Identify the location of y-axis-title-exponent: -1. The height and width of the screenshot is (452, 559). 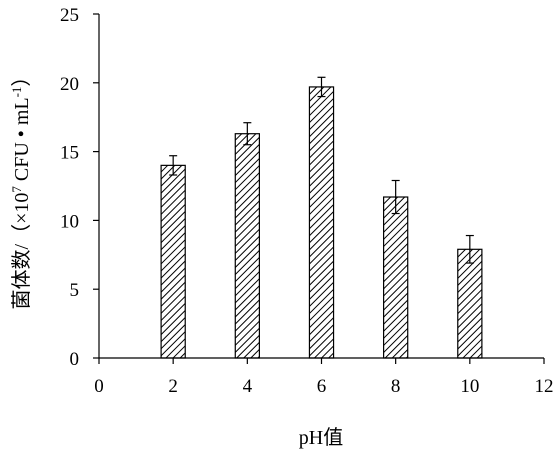
(16, 92).